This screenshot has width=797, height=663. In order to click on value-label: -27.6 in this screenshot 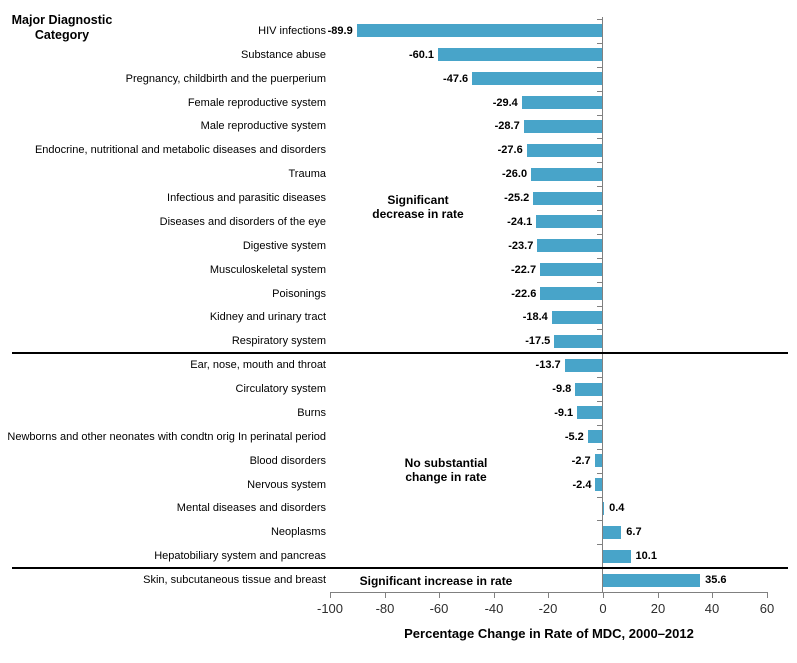, I will do `click(510, 150)`.